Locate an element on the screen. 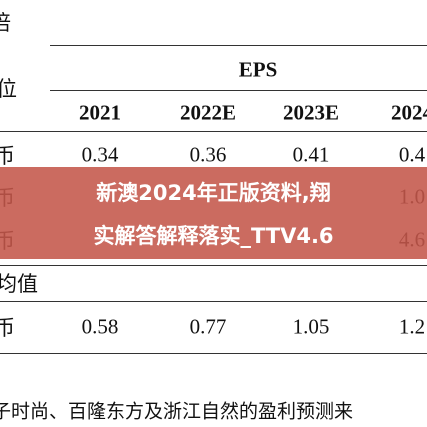  cell: 1.05 is located at coordinates (311, 326).